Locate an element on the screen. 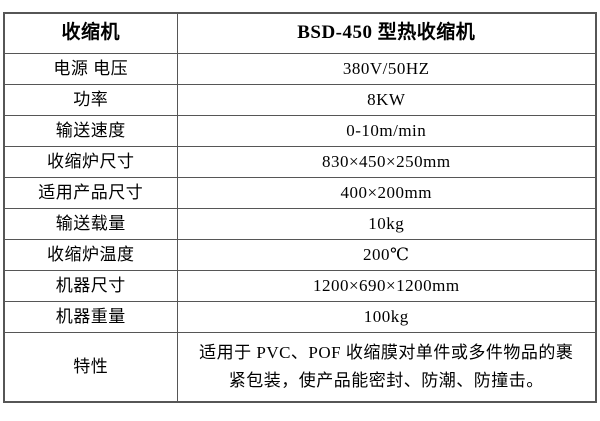 The height and width of the screenshot is (421, 600). spec-row-furnace-temperature: 收缩炉温度 200℃ is located at coordinates (300, 255).